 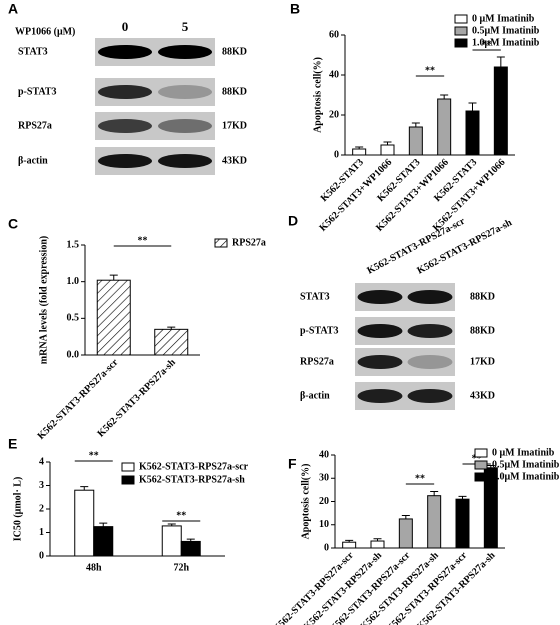 What do you see at coordinates (324, 524) in the screenshot?
I see `y-tick-label: 10` at bounding box center [324, 524].